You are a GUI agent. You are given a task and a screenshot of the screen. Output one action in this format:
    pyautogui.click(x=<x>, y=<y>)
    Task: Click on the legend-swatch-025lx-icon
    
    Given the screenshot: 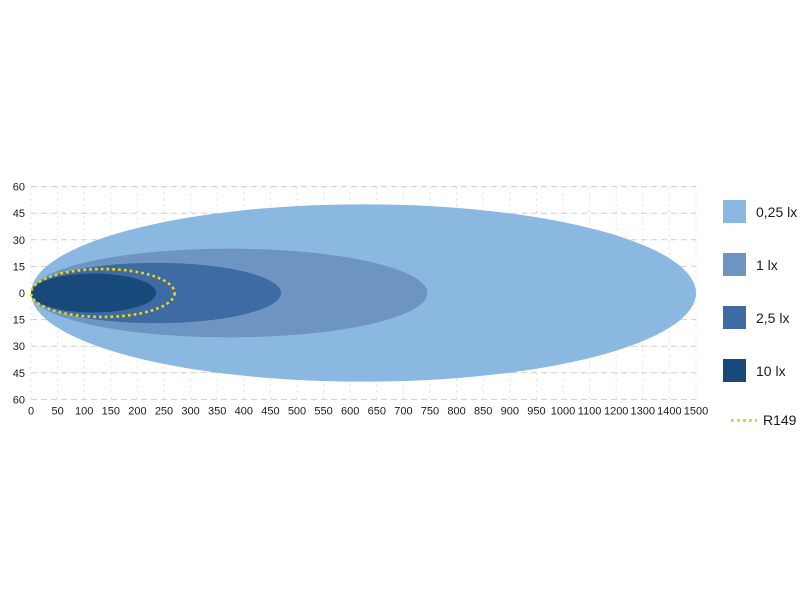 What is the action you would take?
    pyautogui.click(x=734, y=211)
    